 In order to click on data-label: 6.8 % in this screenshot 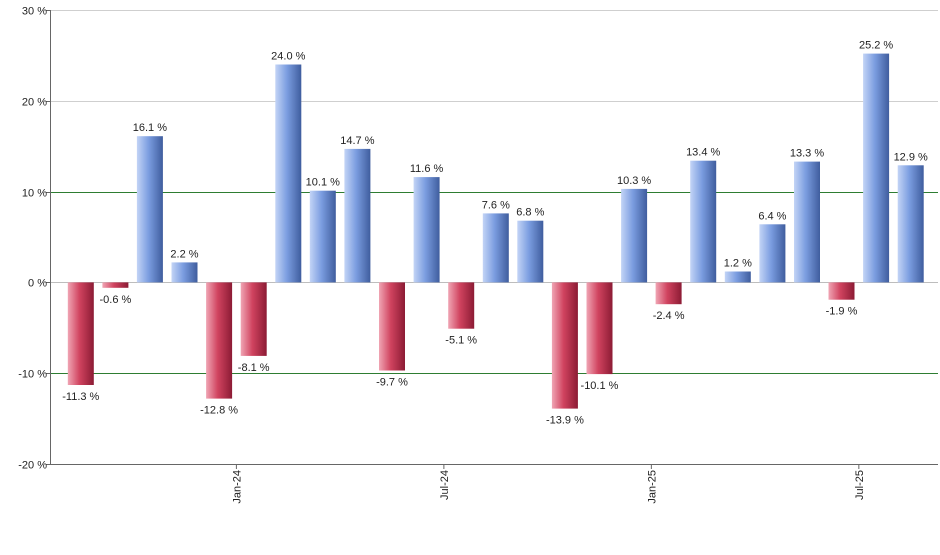, I will do `click(530, 213)`.